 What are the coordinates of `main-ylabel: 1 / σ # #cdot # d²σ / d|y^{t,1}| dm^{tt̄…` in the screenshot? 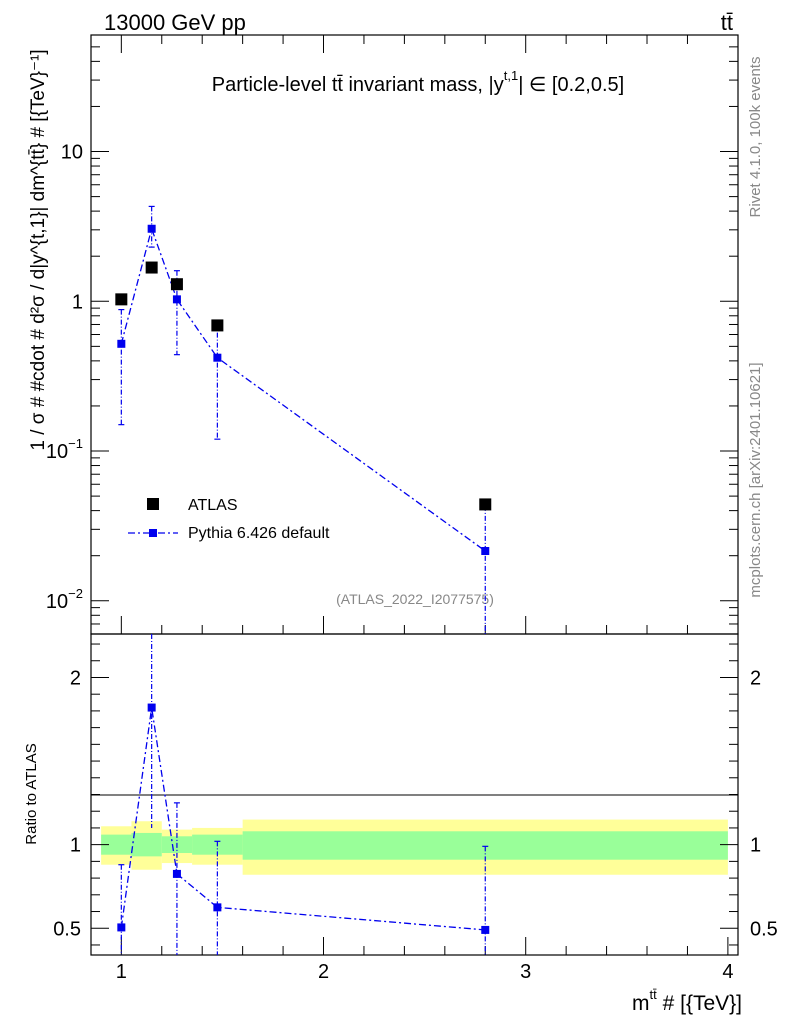 It's located at (38, 249).